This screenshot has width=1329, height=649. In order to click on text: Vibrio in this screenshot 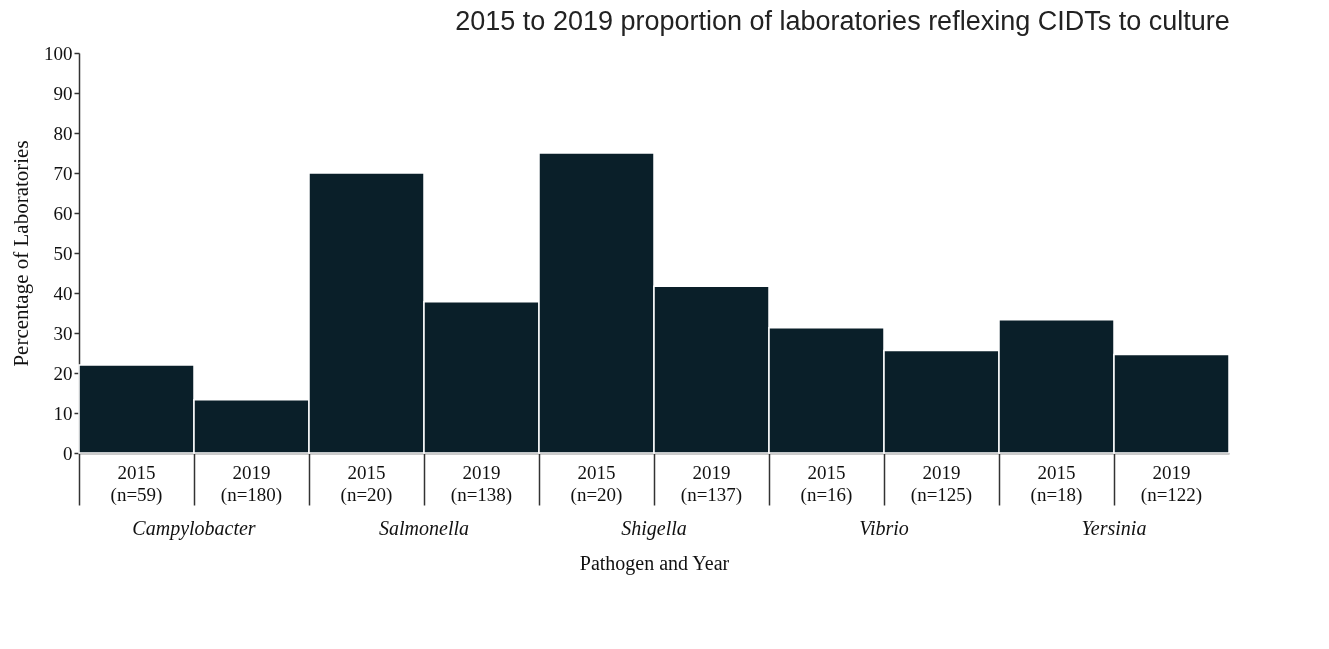, I will do `click(884, 528)`.